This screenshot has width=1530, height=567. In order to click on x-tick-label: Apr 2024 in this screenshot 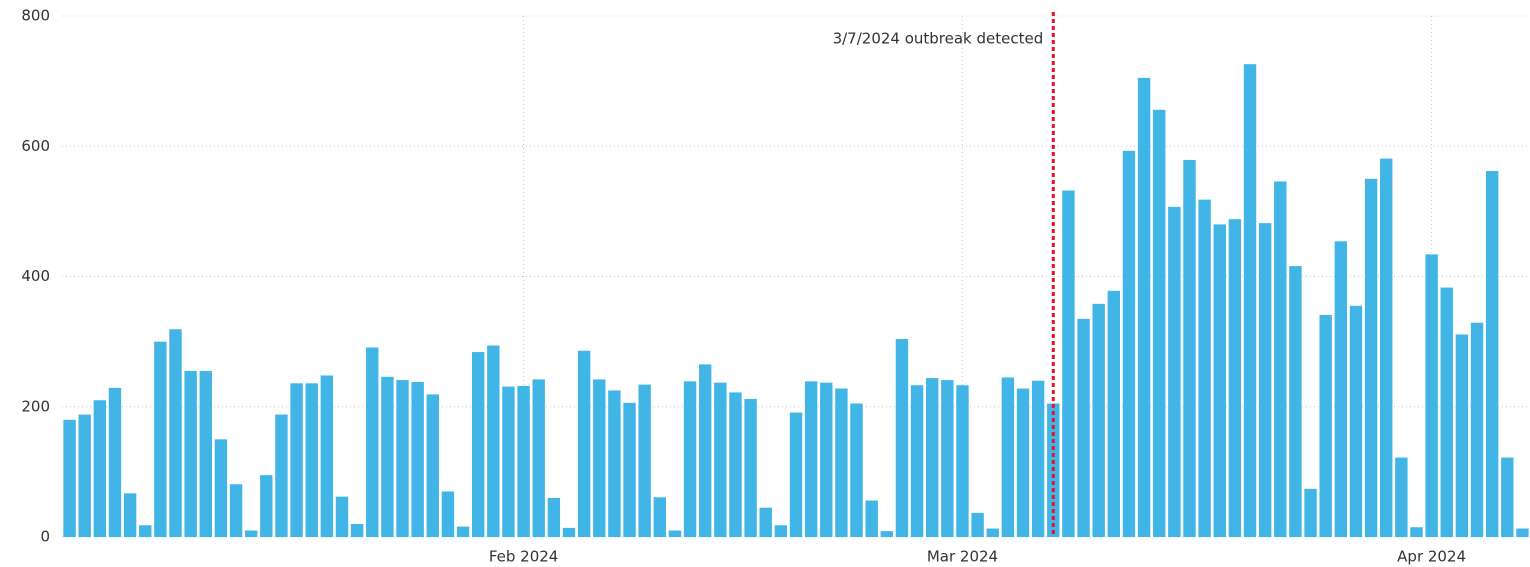, I will do `click(1431, 557)`.